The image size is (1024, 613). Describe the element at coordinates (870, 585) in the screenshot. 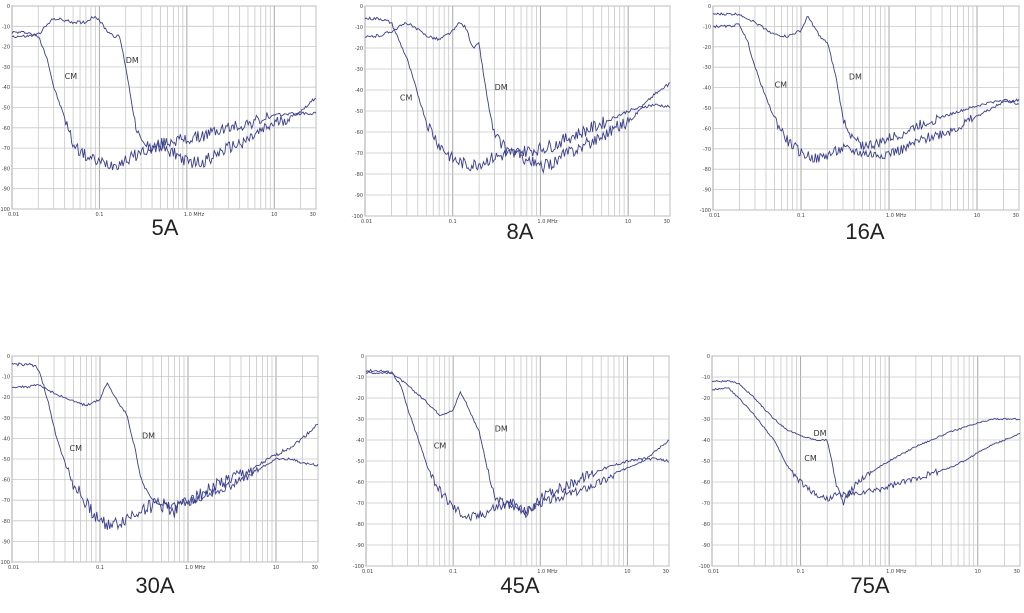

I see `chart-caption: 75A` at that location.